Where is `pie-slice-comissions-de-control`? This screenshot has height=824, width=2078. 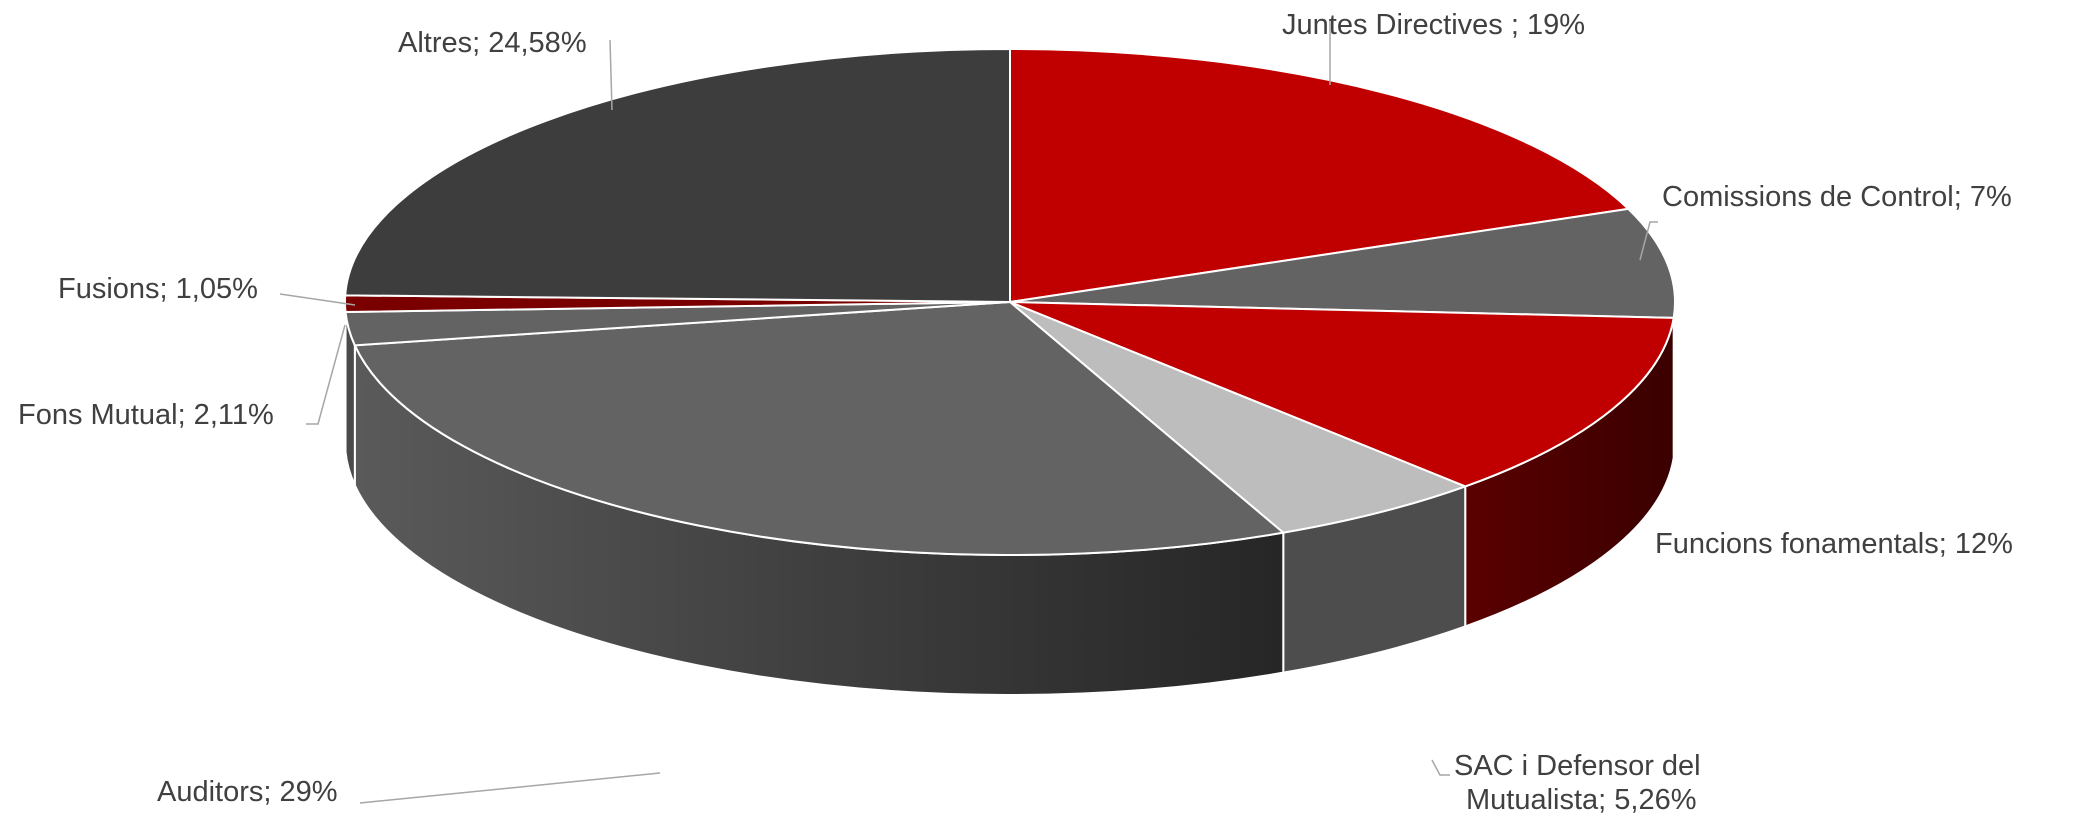
pie-slice-comissions-de-control is located at coordinates (1343, 263).